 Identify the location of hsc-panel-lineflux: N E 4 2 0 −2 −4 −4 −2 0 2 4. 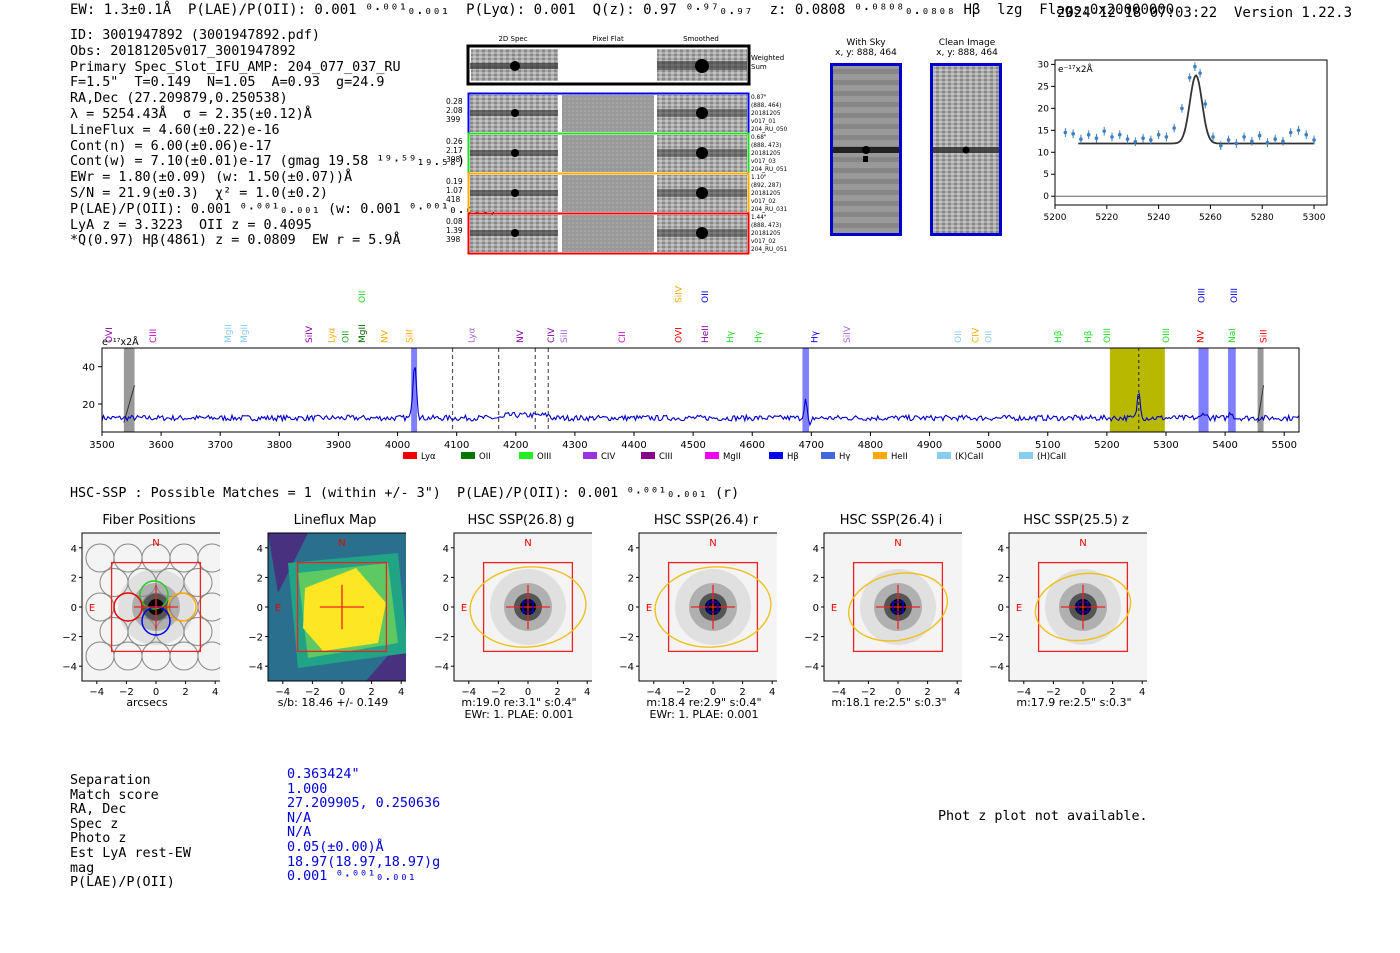
(327, 615).